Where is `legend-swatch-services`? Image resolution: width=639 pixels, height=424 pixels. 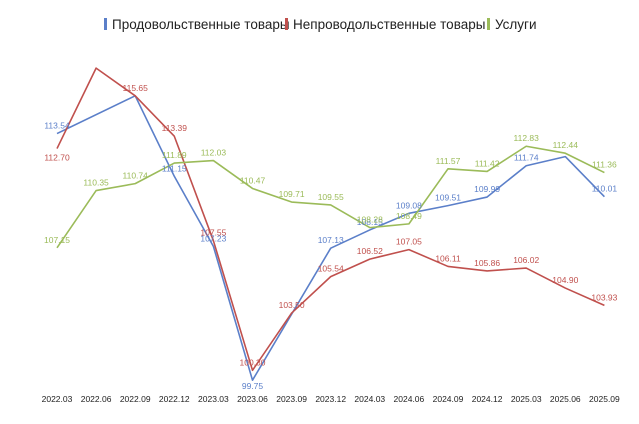 legend-swatch-services is located at coordinates (488, 24).